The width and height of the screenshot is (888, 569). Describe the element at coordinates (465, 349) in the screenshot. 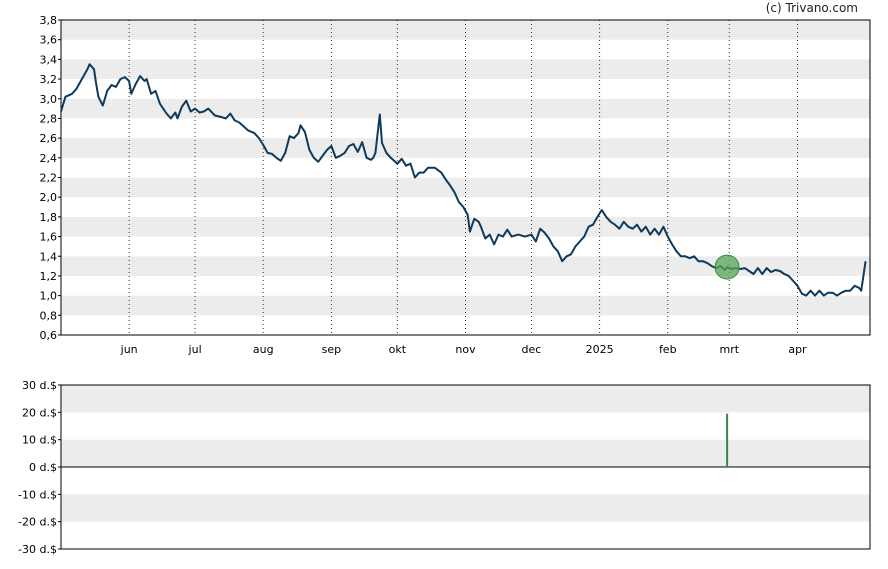

I see `x-tick-label: nov` at that location.